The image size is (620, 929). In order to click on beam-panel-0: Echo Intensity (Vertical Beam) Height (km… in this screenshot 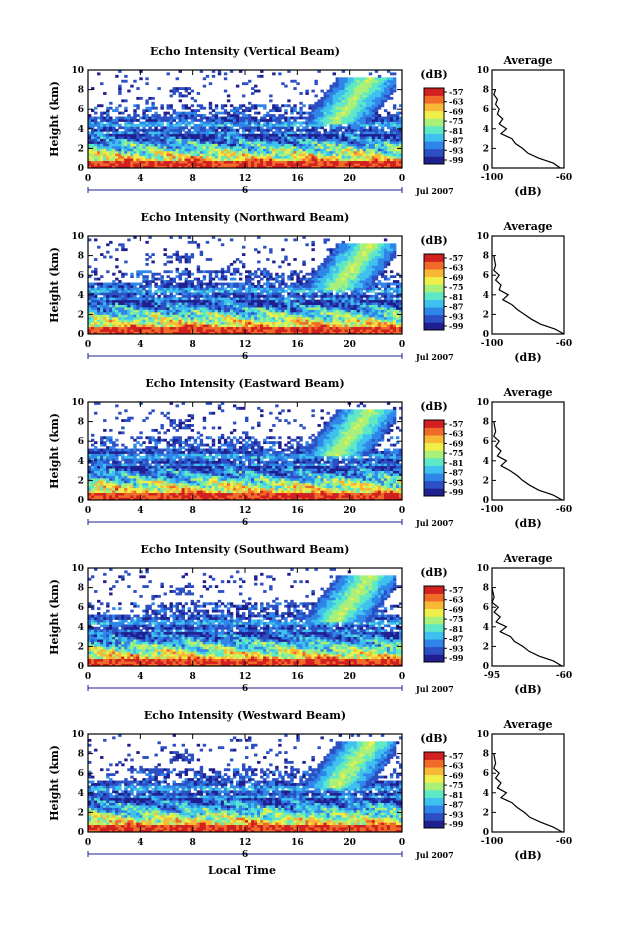, I will do `click(310, 121)`.